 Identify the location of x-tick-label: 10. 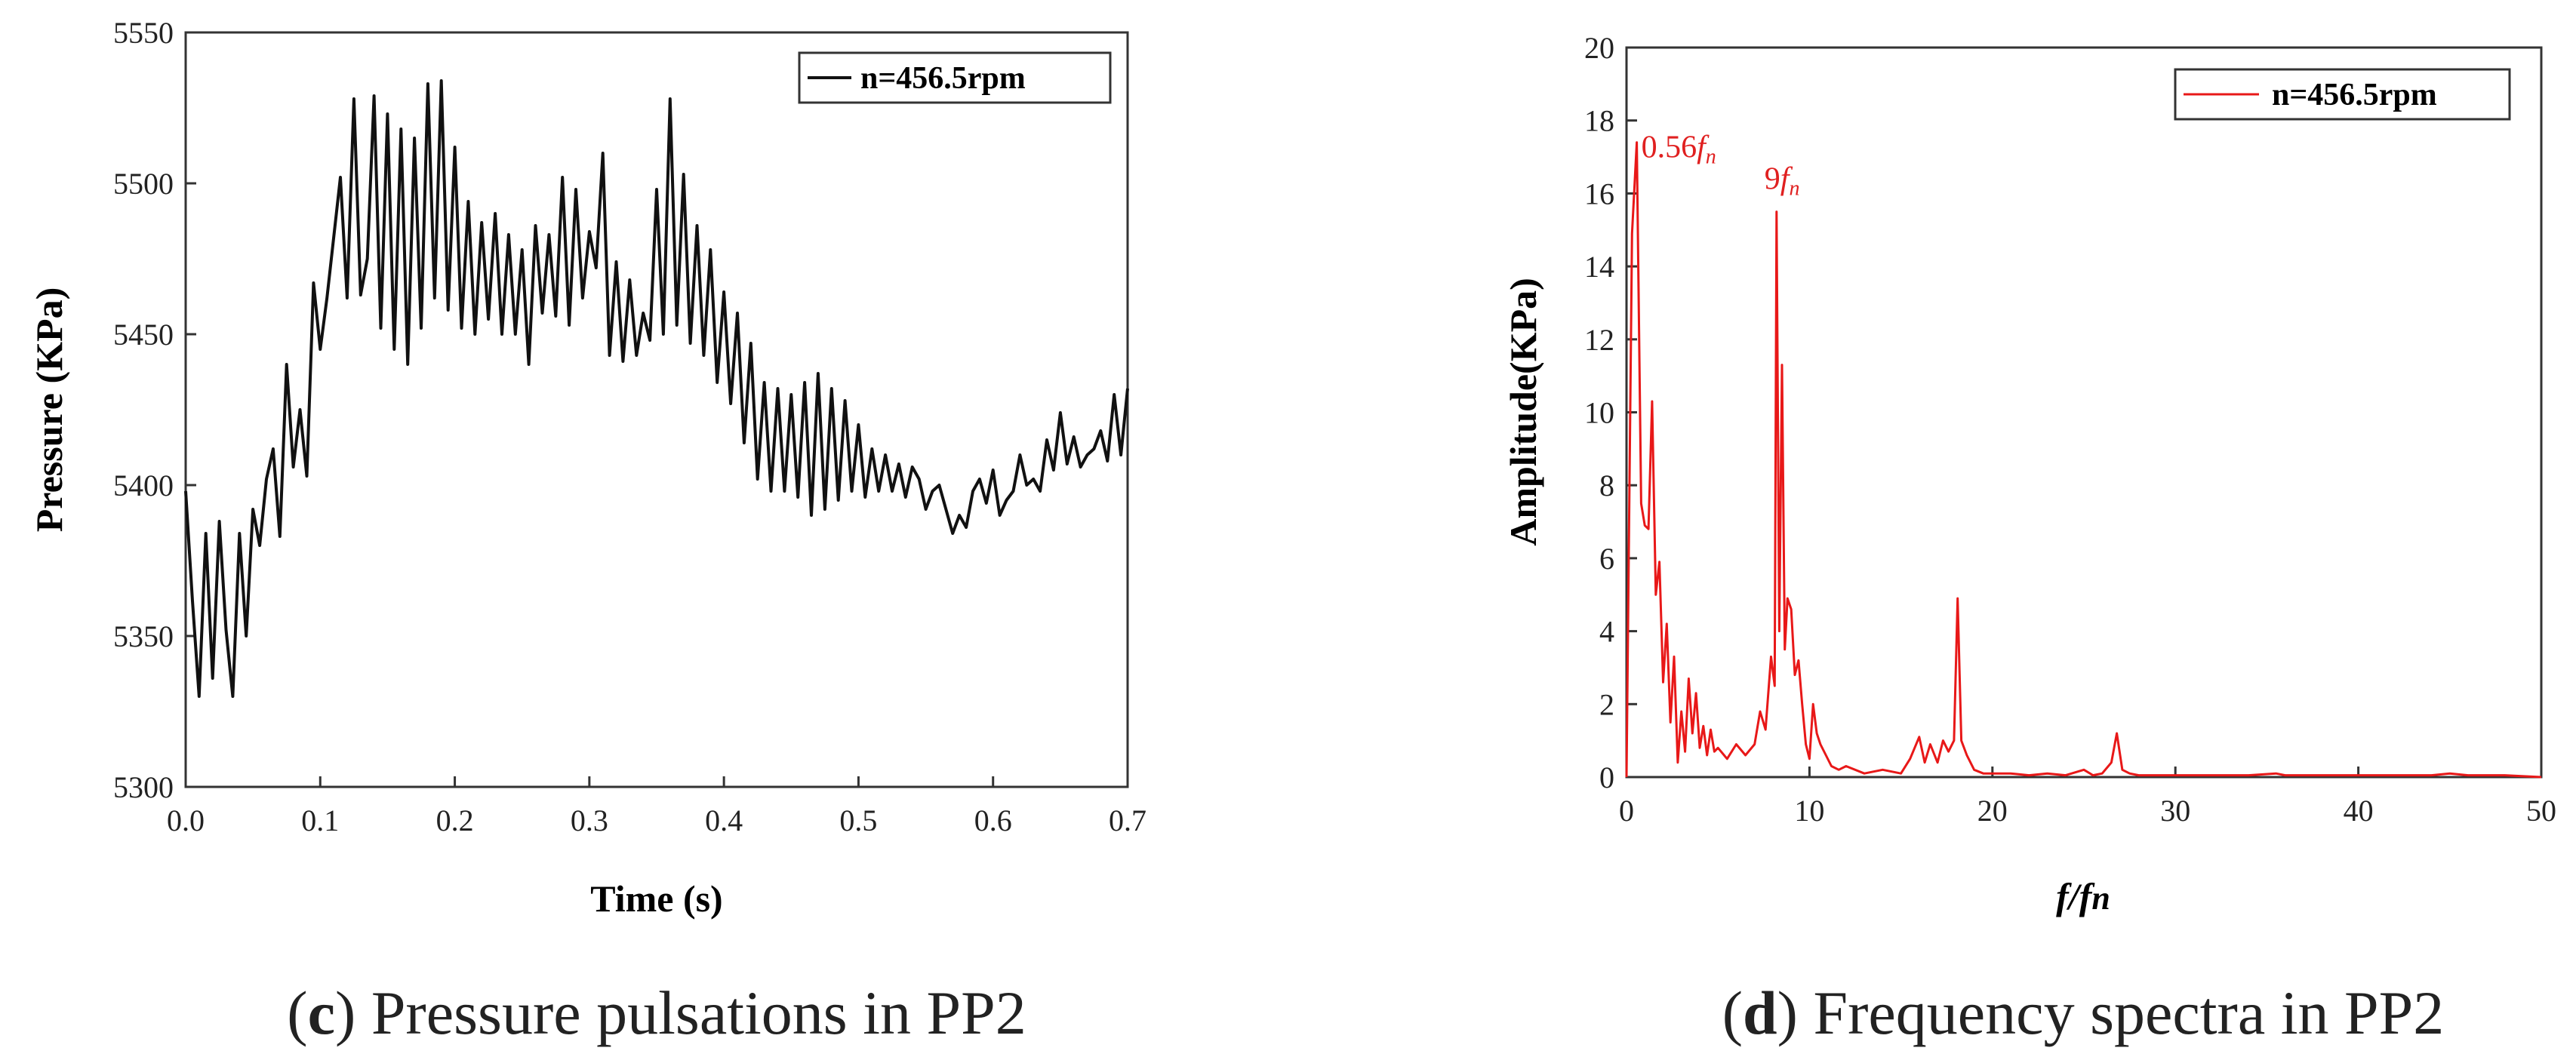
(1809, 811).